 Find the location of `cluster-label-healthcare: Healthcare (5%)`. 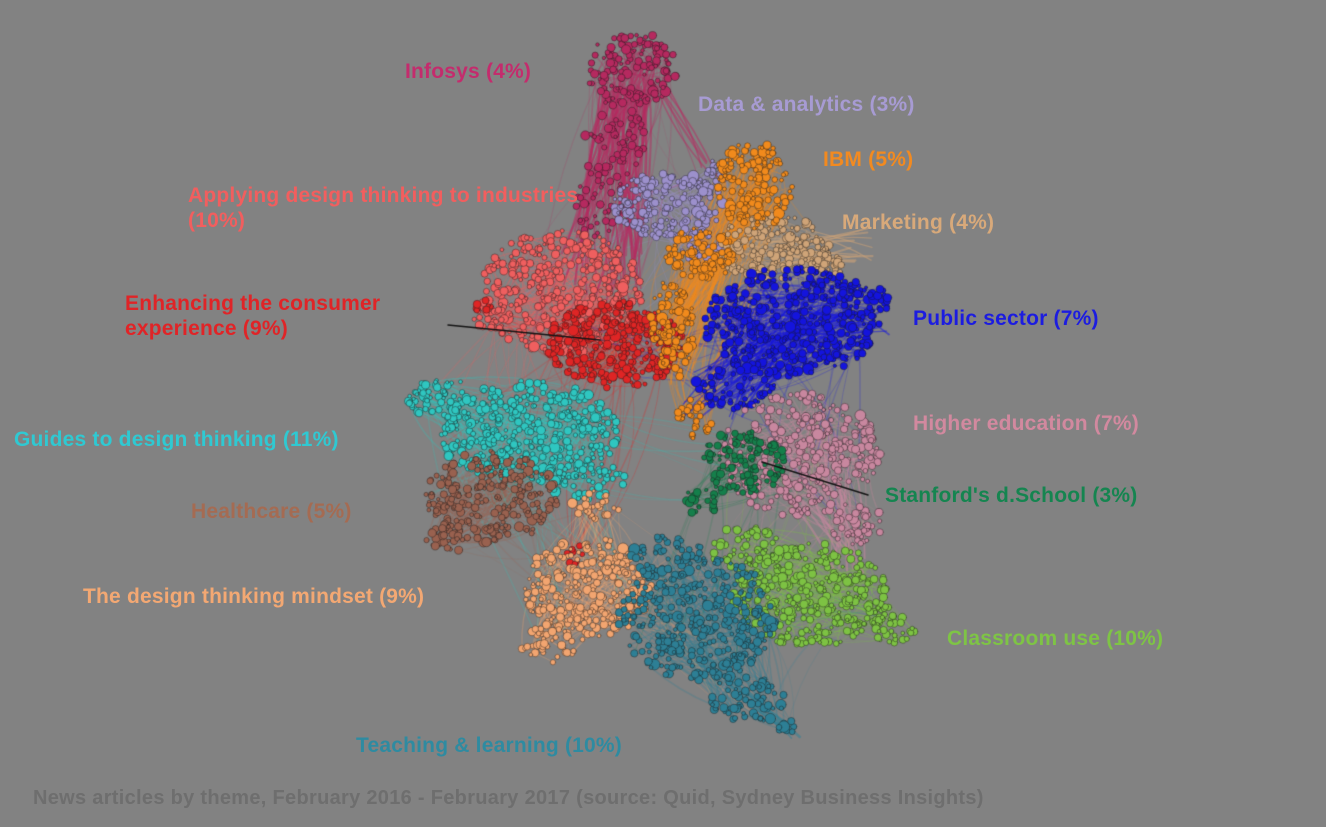

cluster-label-healthcare: Healthcare (5%) is located at coordinates (271, 511).